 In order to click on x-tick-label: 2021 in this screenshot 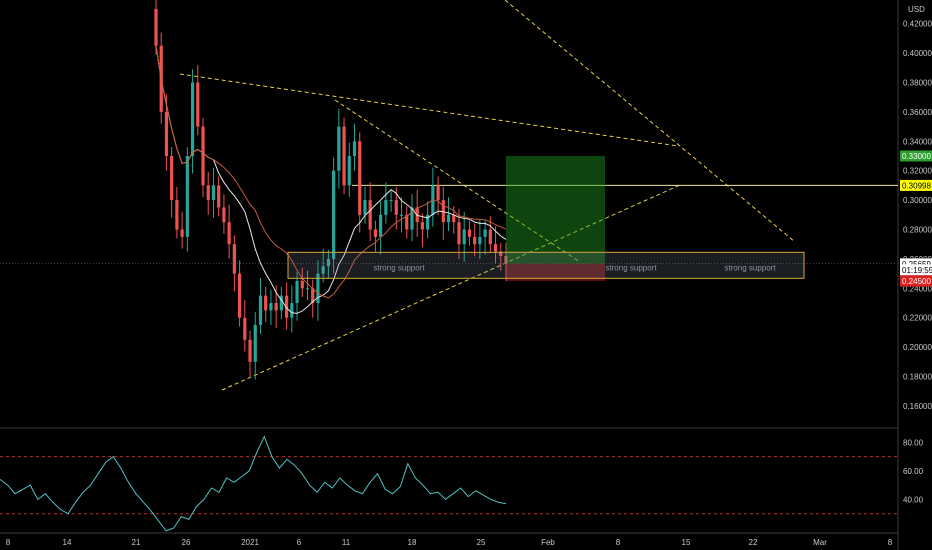, I will do `click(250, 542)`.